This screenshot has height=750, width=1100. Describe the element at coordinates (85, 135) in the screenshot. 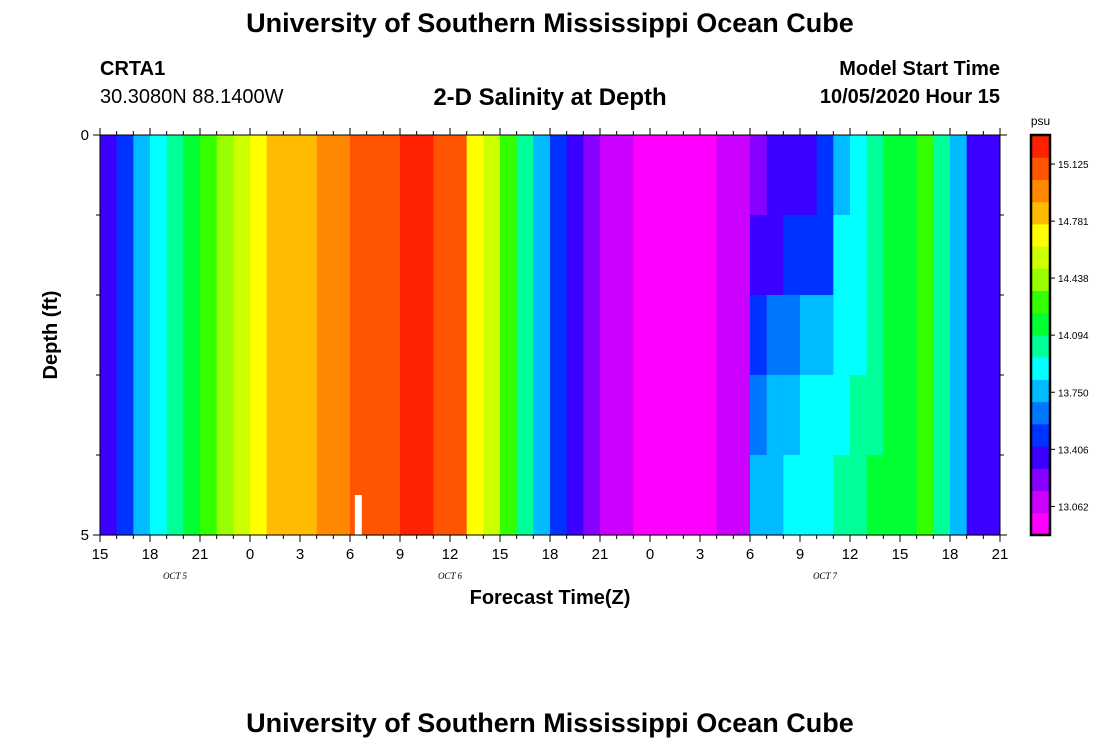

I see `y-tick-label: 0` at that location.